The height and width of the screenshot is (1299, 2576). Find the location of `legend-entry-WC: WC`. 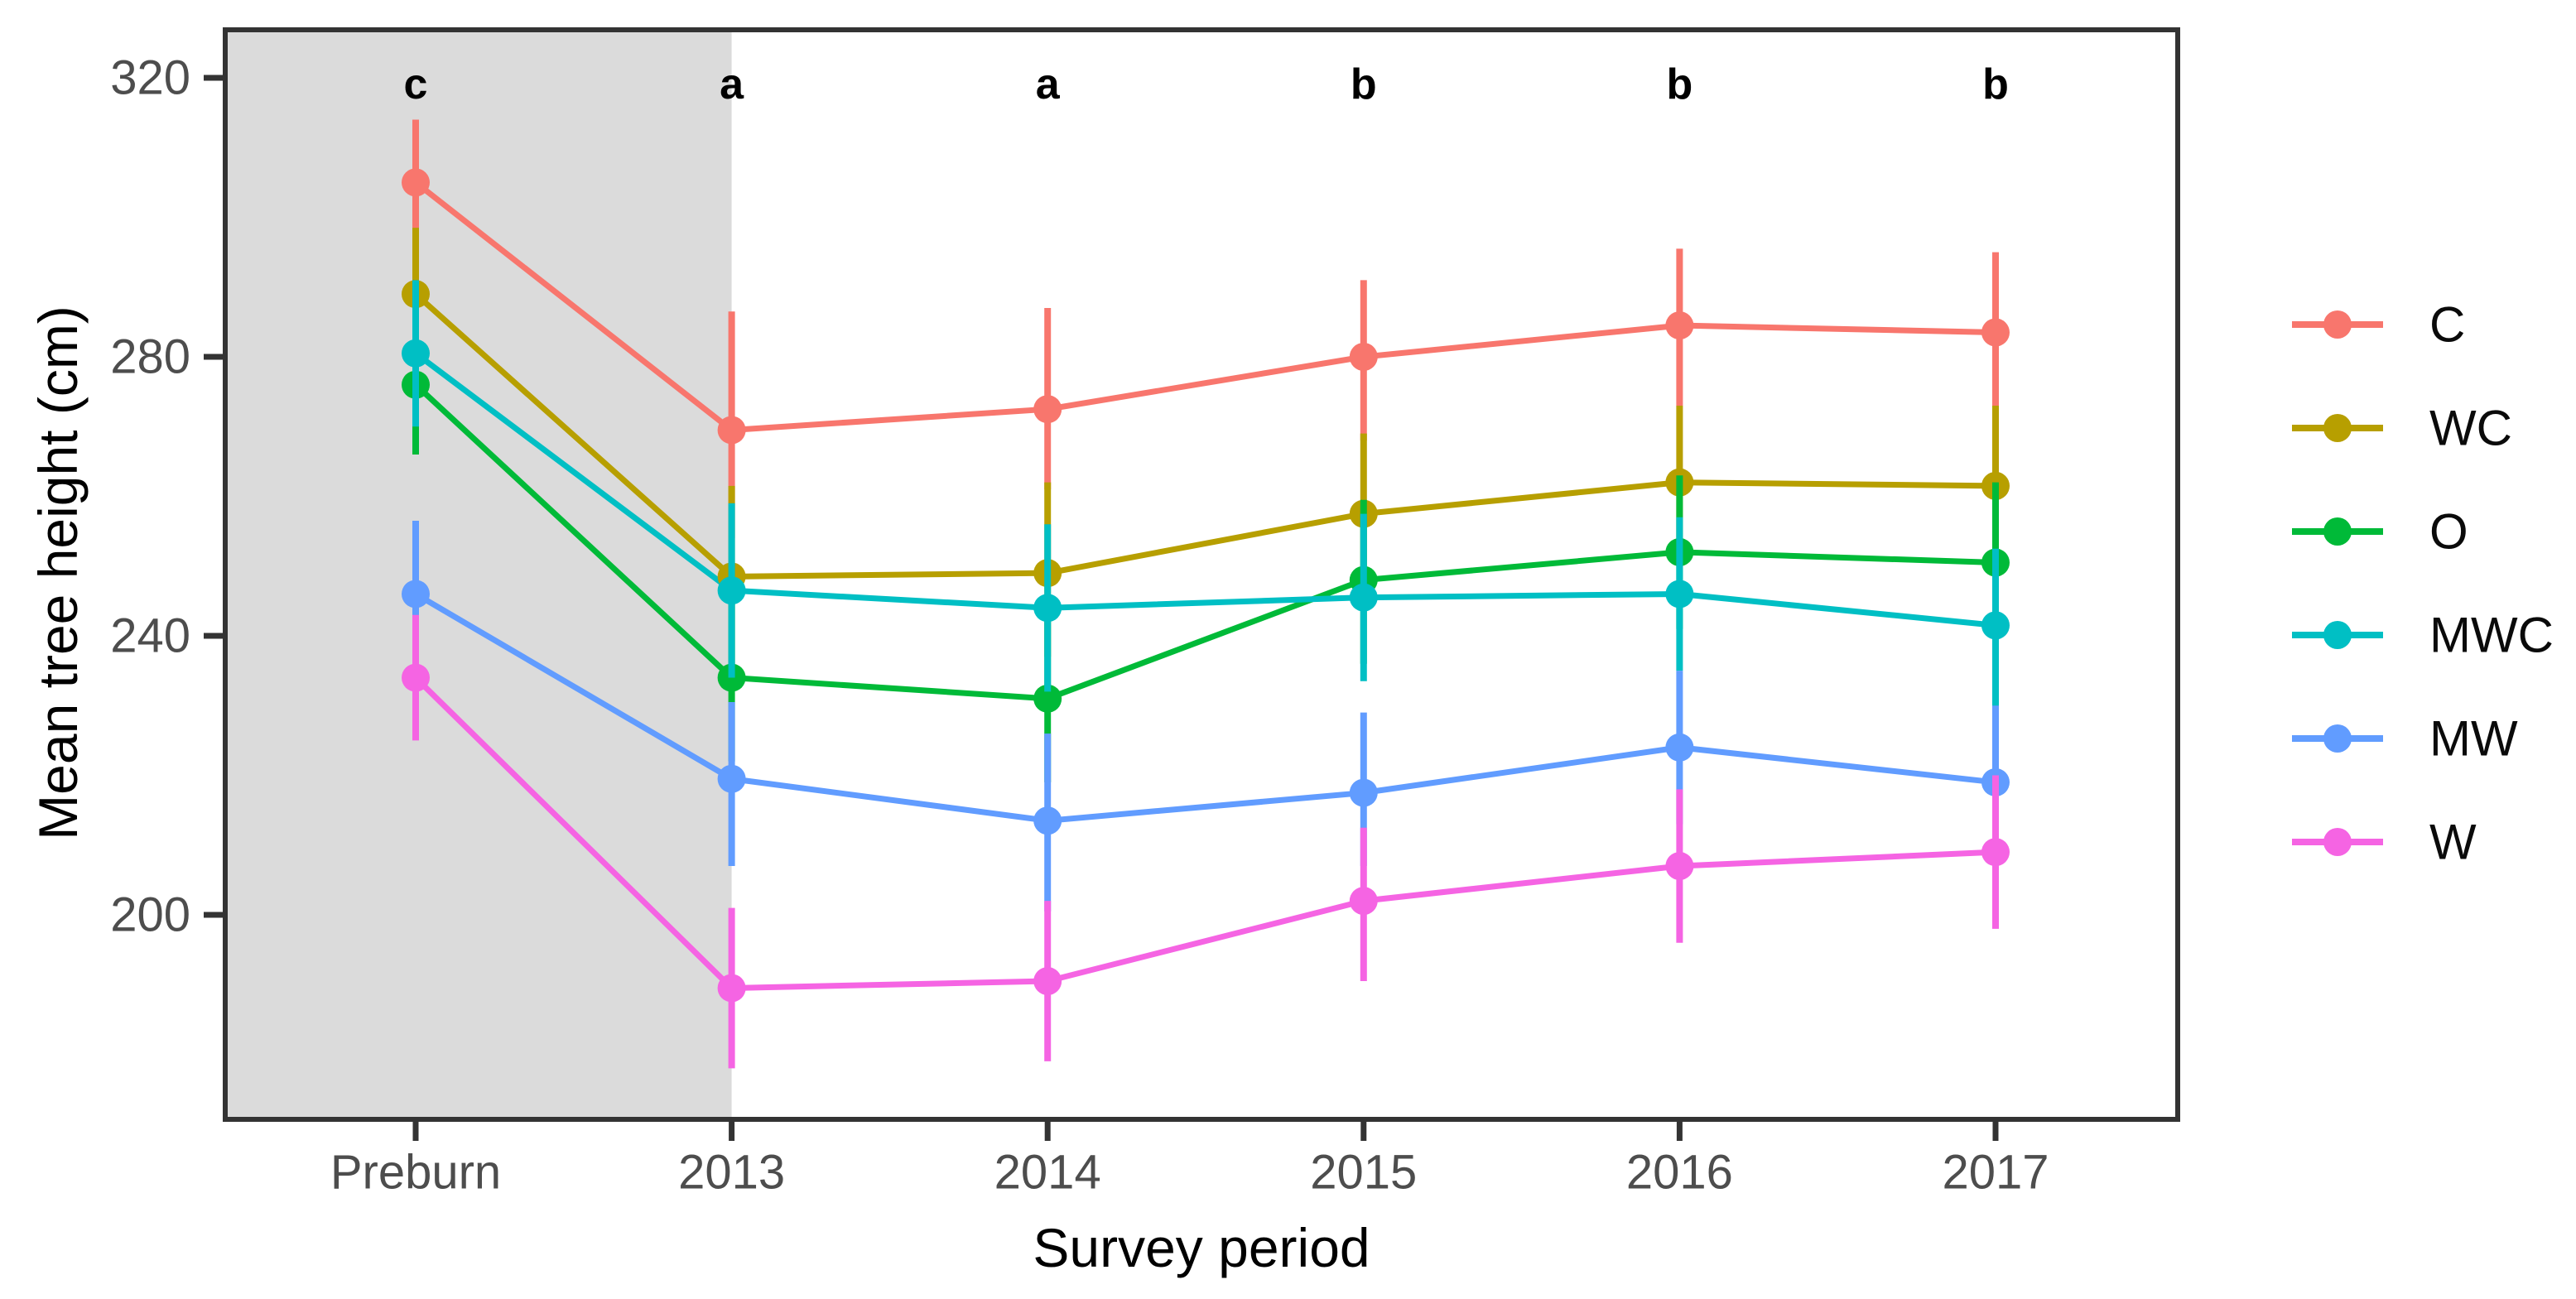

legend-entry-WC: WC is located at coordinates (2402, 428).